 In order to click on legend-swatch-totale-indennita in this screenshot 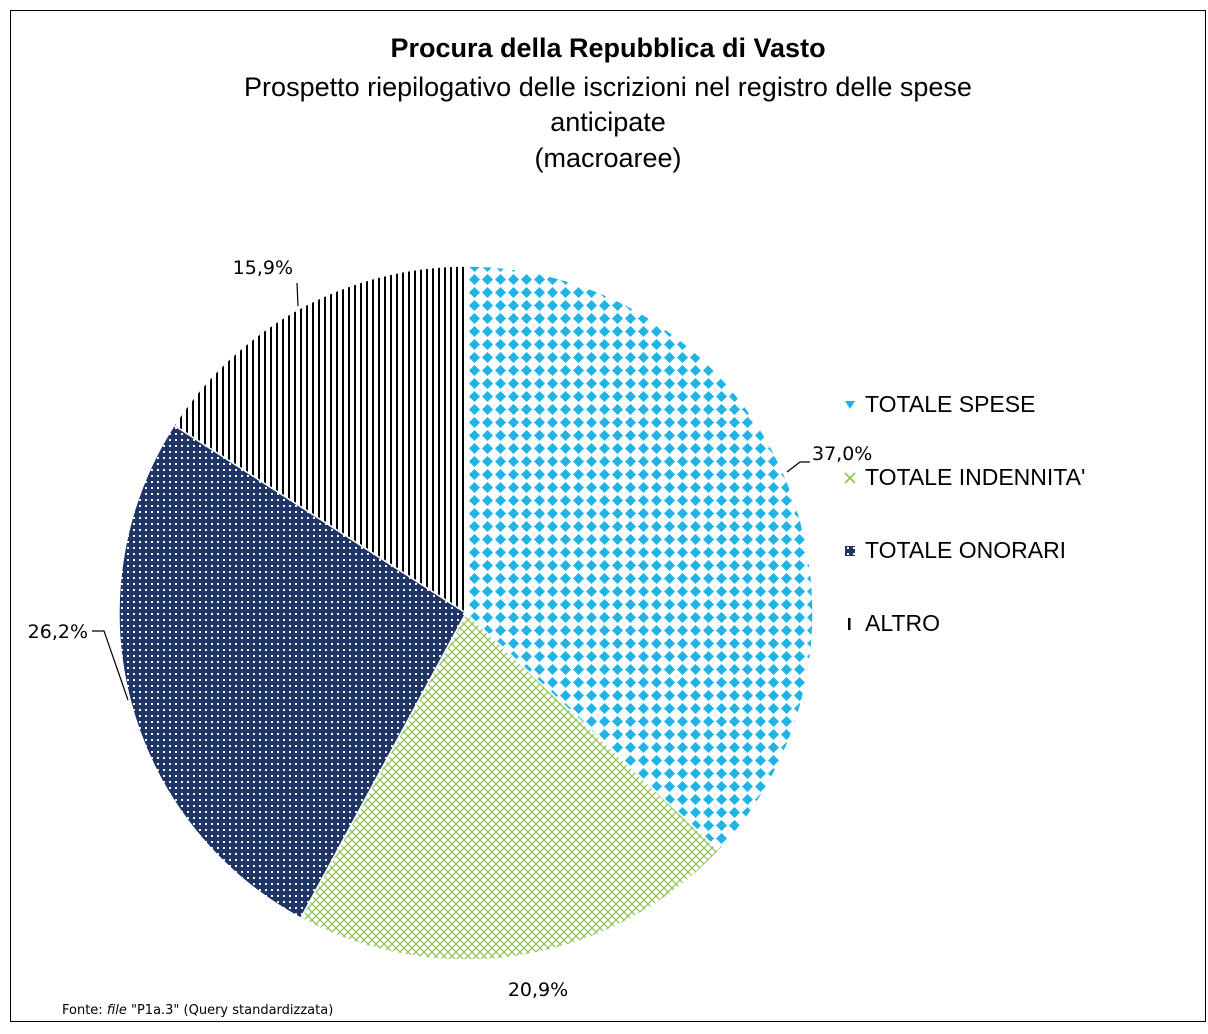, I will do `click(850, 478)`.